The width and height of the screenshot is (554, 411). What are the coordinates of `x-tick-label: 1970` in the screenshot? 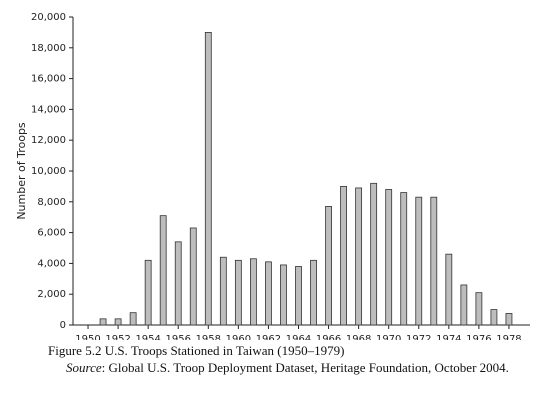 It's located at (388, 337).